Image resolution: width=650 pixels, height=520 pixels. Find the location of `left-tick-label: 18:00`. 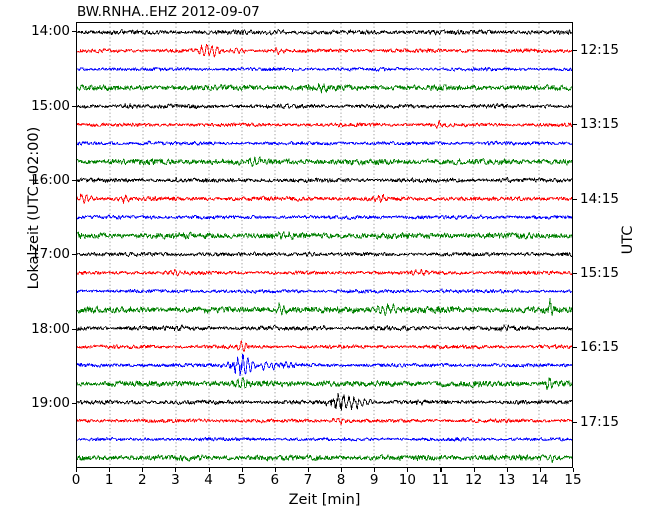

left-tick-label: 18:00 is located at coordinates (50, 328).